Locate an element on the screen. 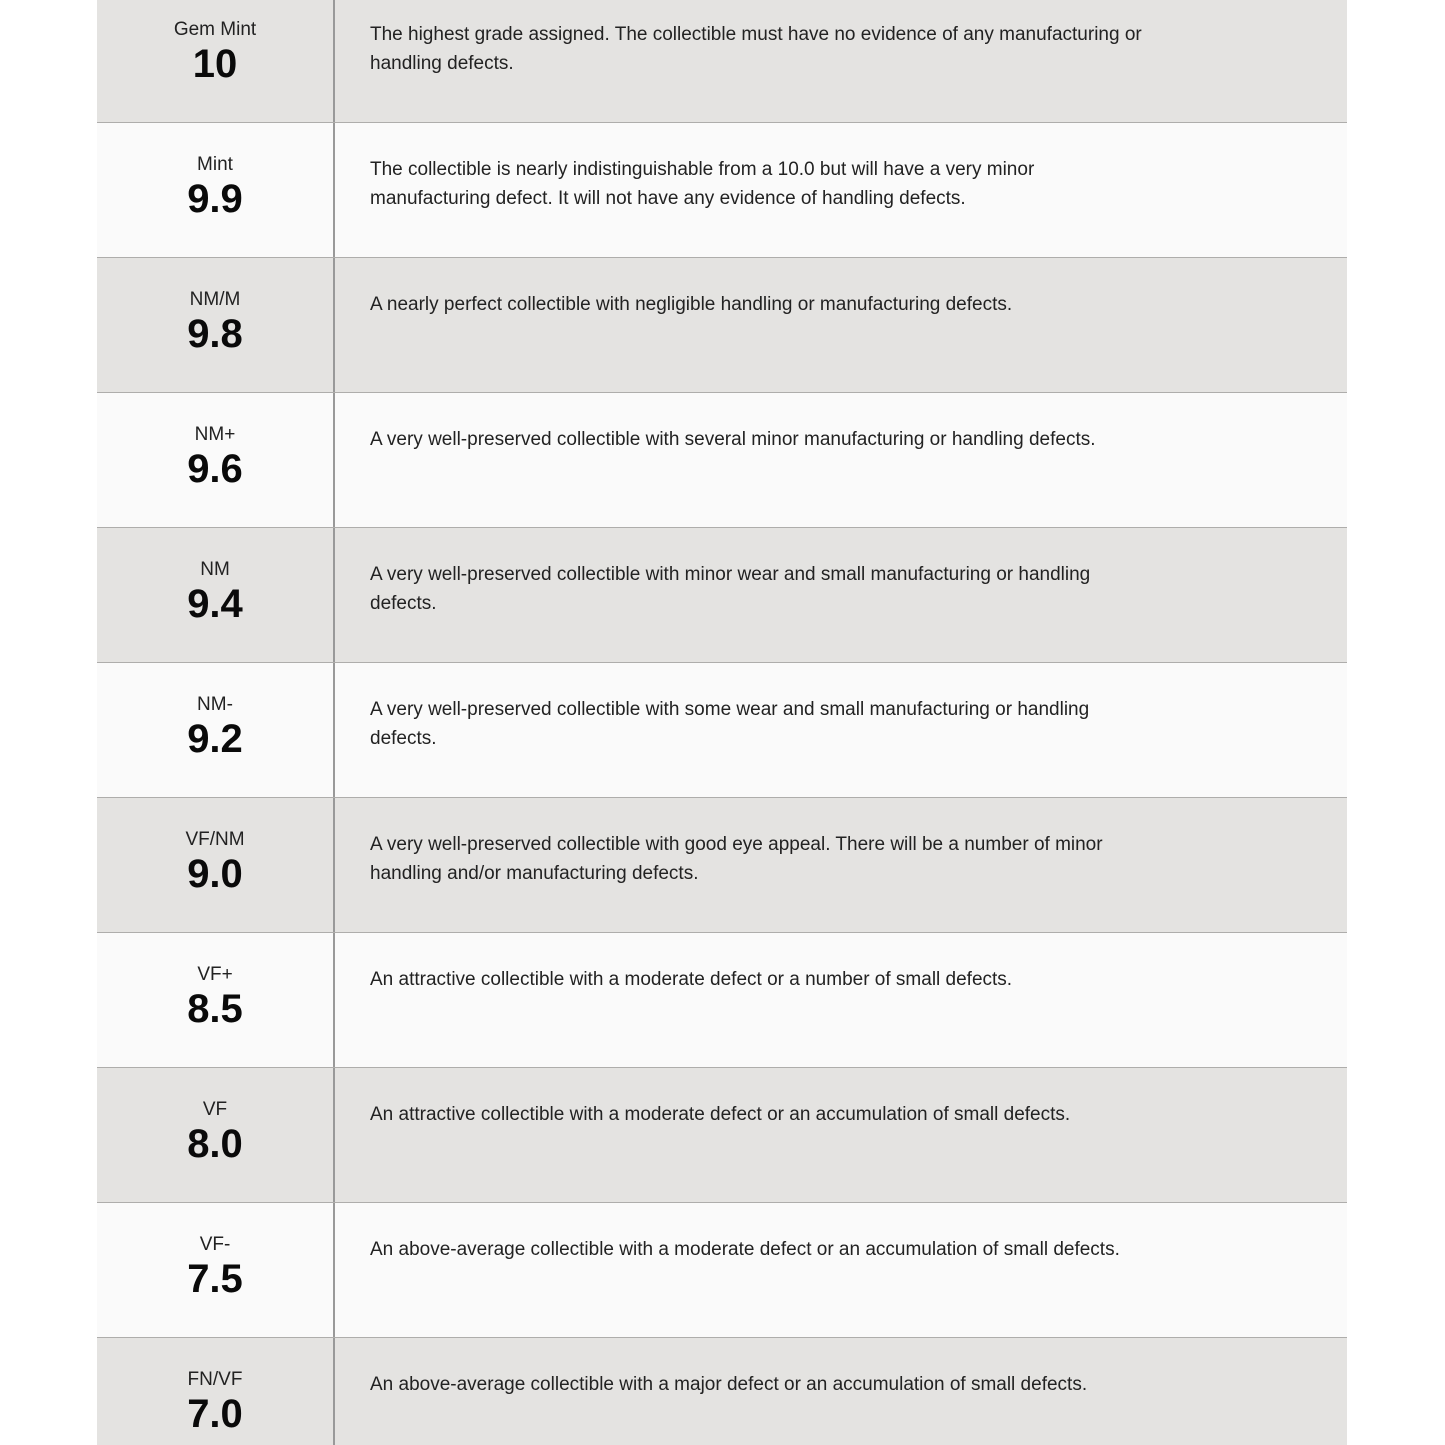 This screenshot has height=1445, width=1445. grade-value: 9.6 is located at coordinates (215, 469).